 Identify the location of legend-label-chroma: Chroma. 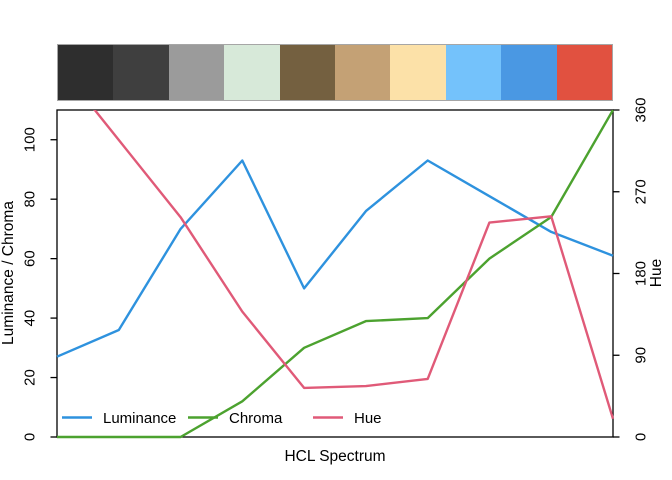
(256, 418).